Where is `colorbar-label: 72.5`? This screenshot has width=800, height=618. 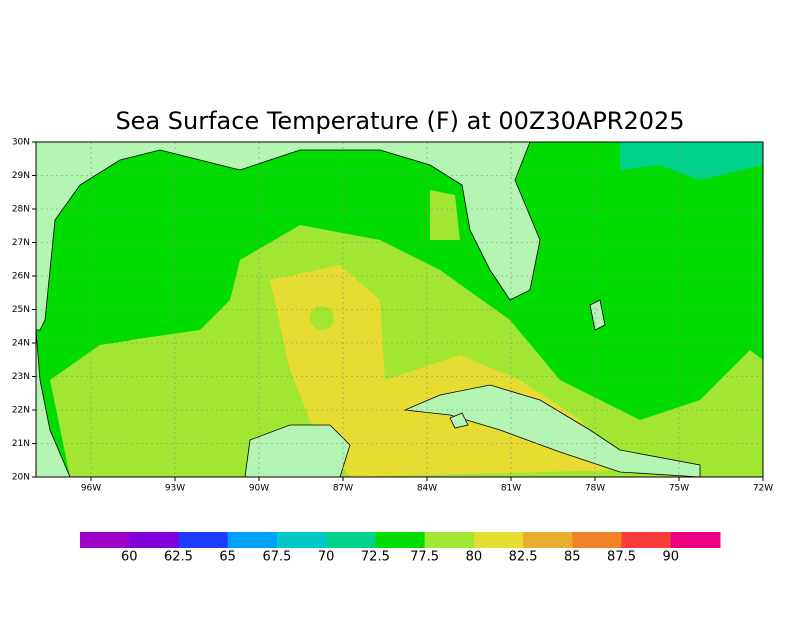 colorbar-label: 72.5 is located at coordinates (375, 557).